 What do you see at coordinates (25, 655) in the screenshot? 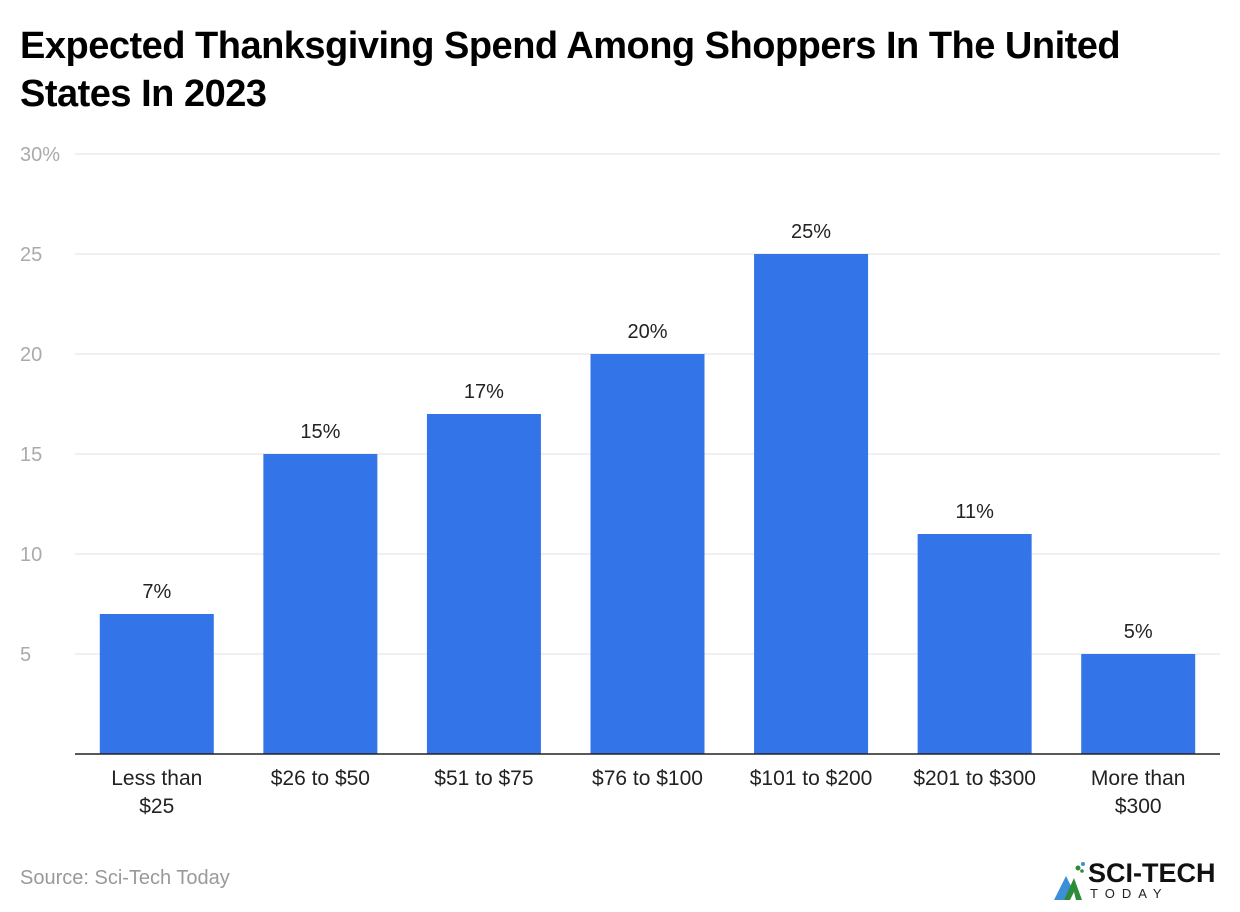
I see `y-tick-label: 5` at bounding box center [25, 655].